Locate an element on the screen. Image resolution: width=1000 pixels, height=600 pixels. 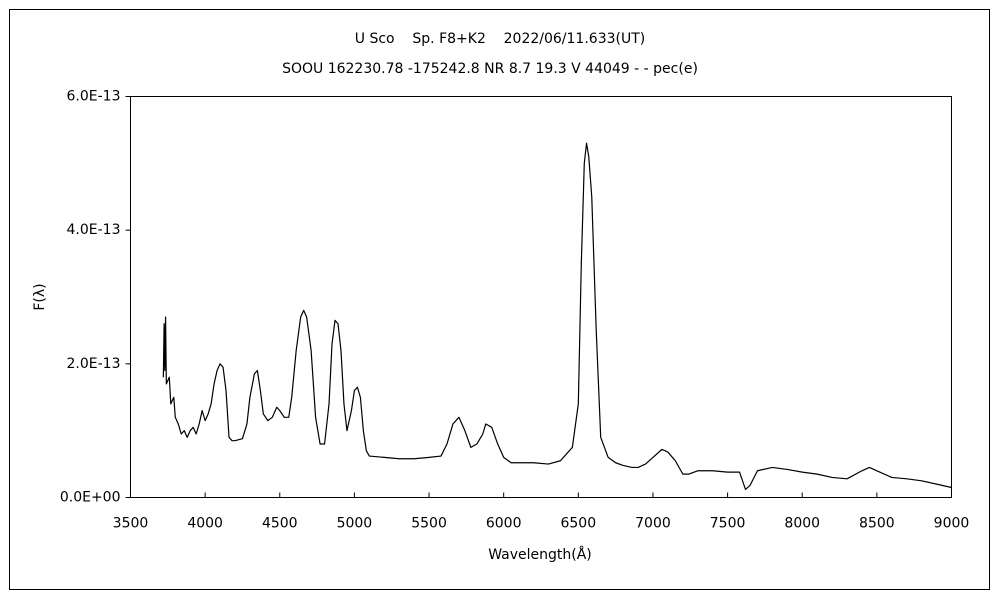
x-tick-label: 3500 is located at coordinates (131, 524).